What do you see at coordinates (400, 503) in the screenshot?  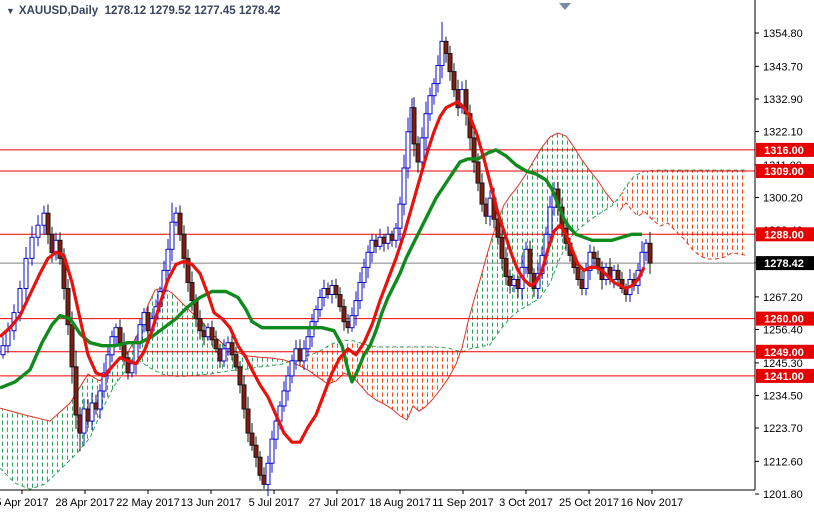 I see `date-tick-label: 18 Aug 2017` at bounding box center [400, 503].